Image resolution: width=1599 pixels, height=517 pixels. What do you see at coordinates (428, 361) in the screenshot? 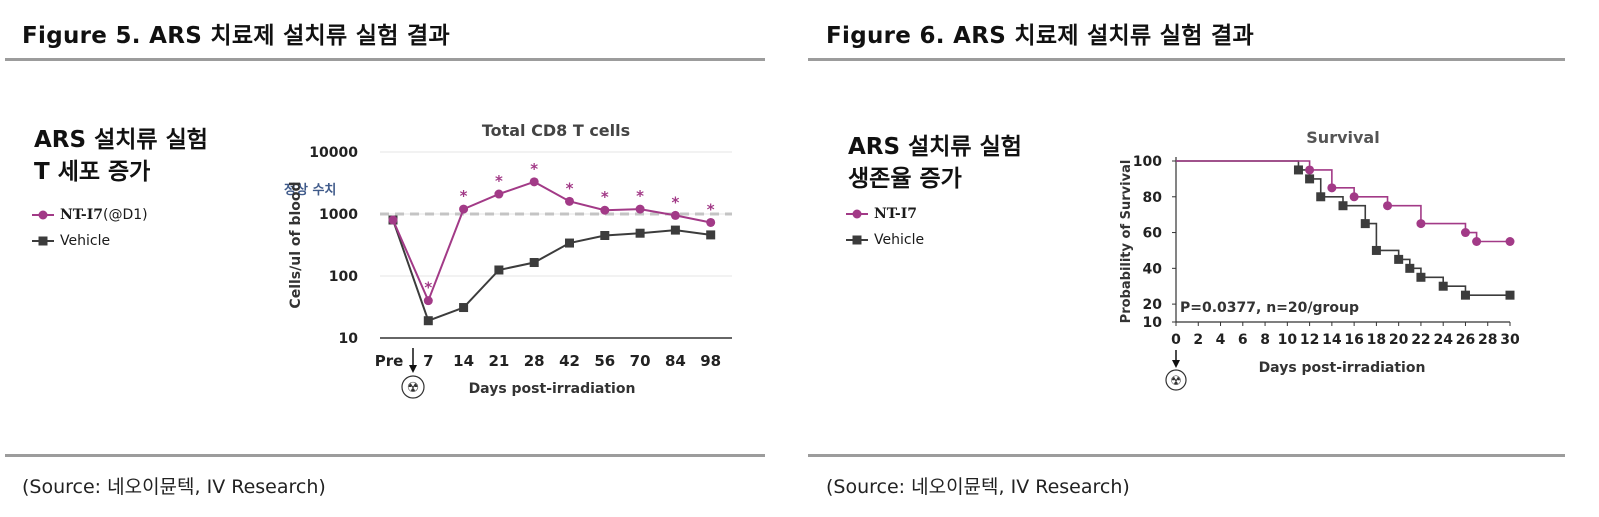
I see `x-tick-label: 7` at bounding box center [428, 361].